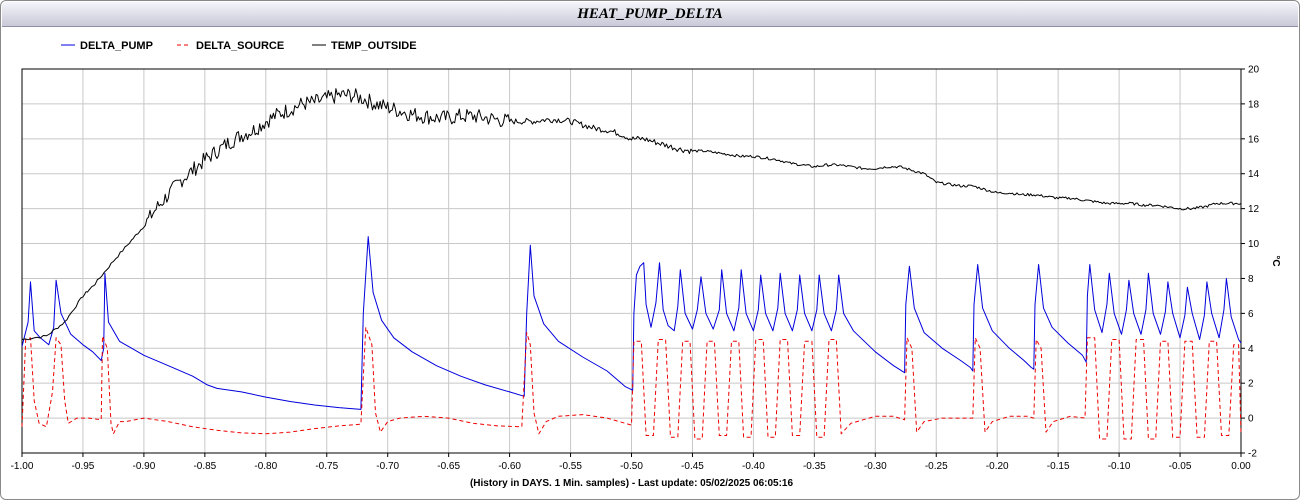 The width and height of the screenshot is (1300, 500). I want to click on y-axis-label: °C, so click(1275, 260).